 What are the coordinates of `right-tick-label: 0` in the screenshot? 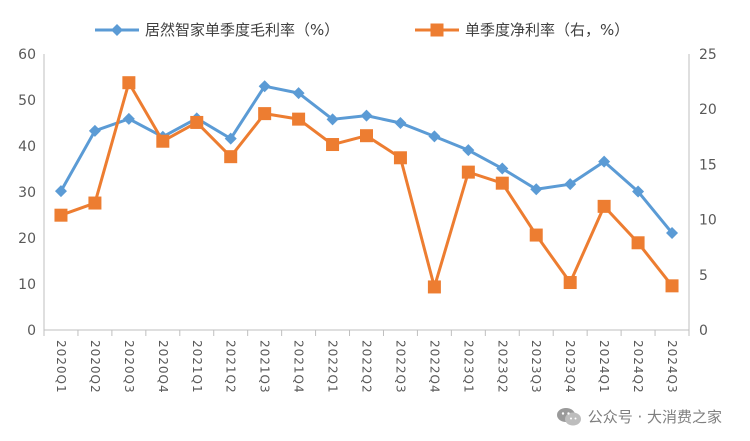 It's located at (703, 331).